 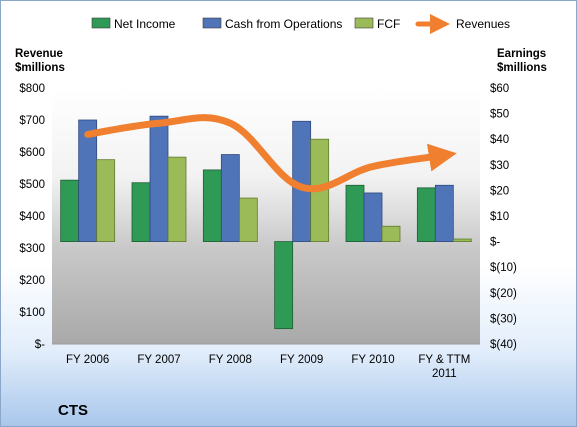 What do you see at coordinates (444, 360) in the screenshot?
I see `category-label: FY & TTM` at bounding box center [444, 360].